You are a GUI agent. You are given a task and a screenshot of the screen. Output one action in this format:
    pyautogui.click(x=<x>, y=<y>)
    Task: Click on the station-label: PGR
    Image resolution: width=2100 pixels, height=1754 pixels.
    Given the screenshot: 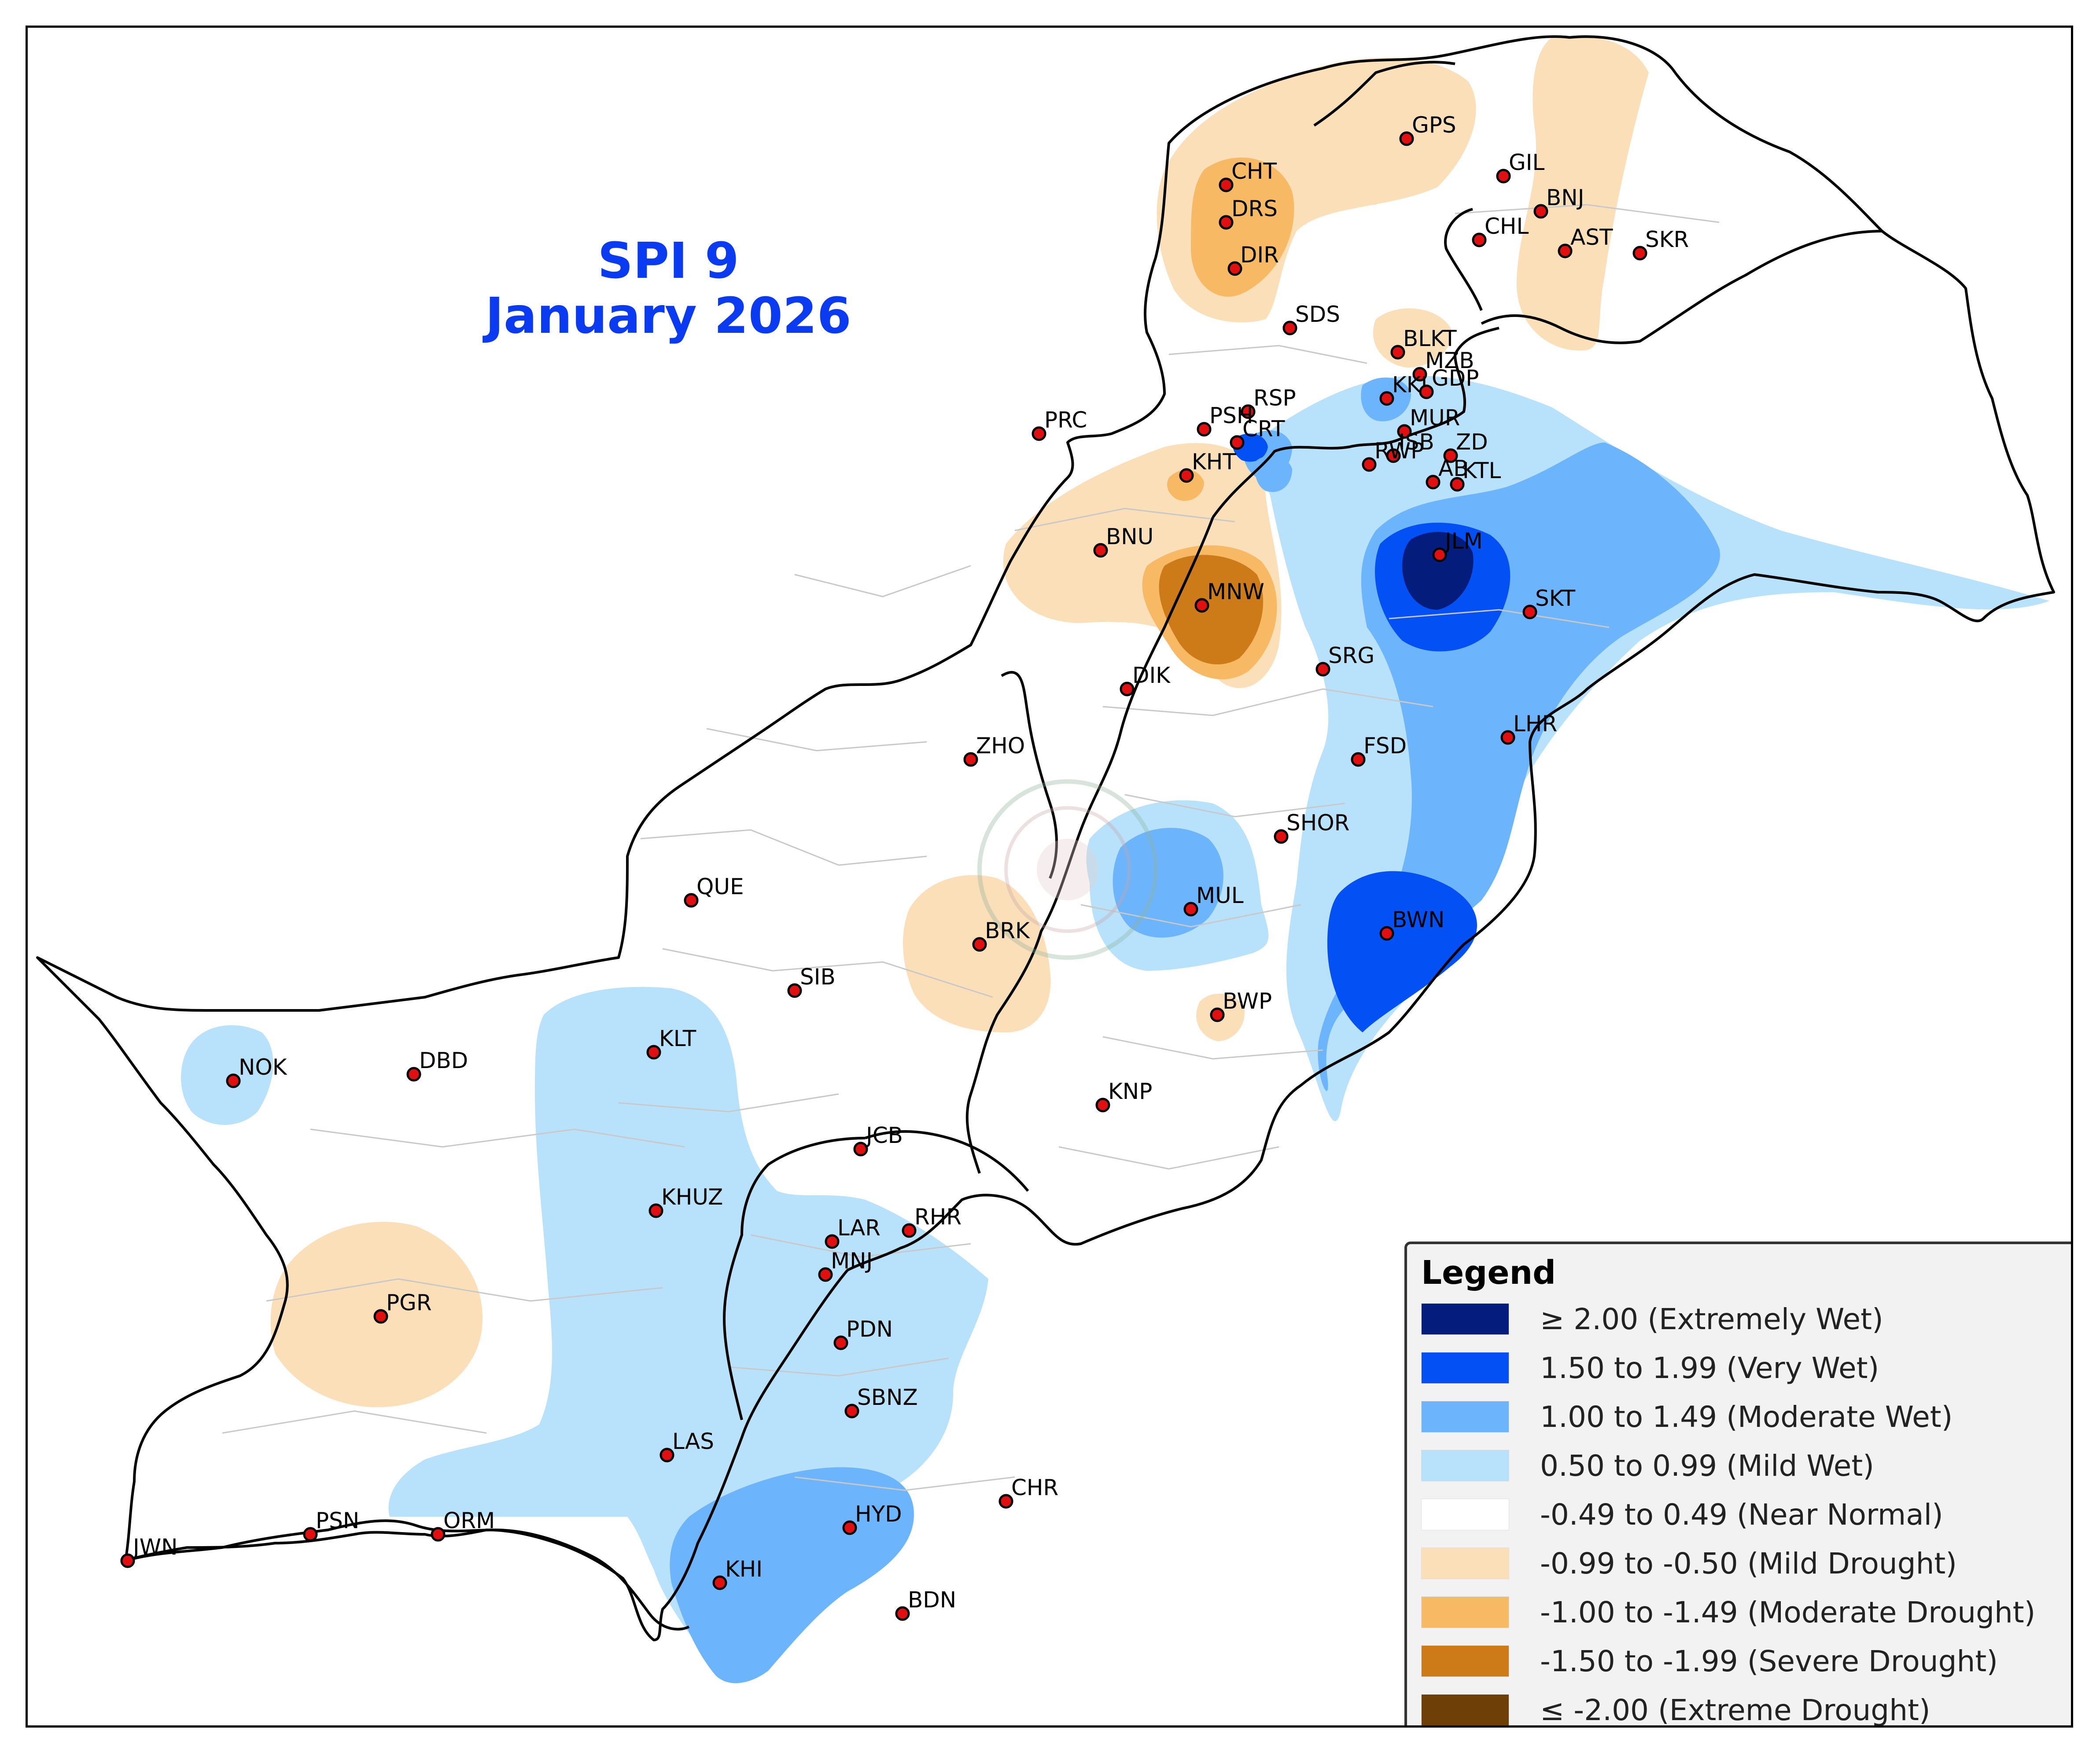 What is the action you would take?
    pyautogui.click(x=409, y=1303)
    